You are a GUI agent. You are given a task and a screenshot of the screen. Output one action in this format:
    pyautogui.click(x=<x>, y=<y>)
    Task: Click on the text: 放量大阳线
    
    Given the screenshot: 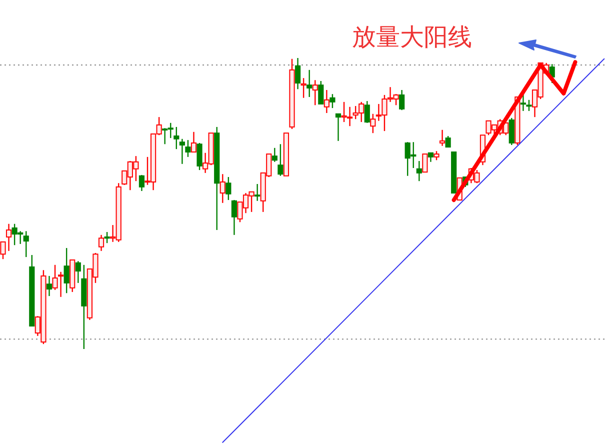 What is the action you would take?
    pyautogui.click(x=412, y=38)
    